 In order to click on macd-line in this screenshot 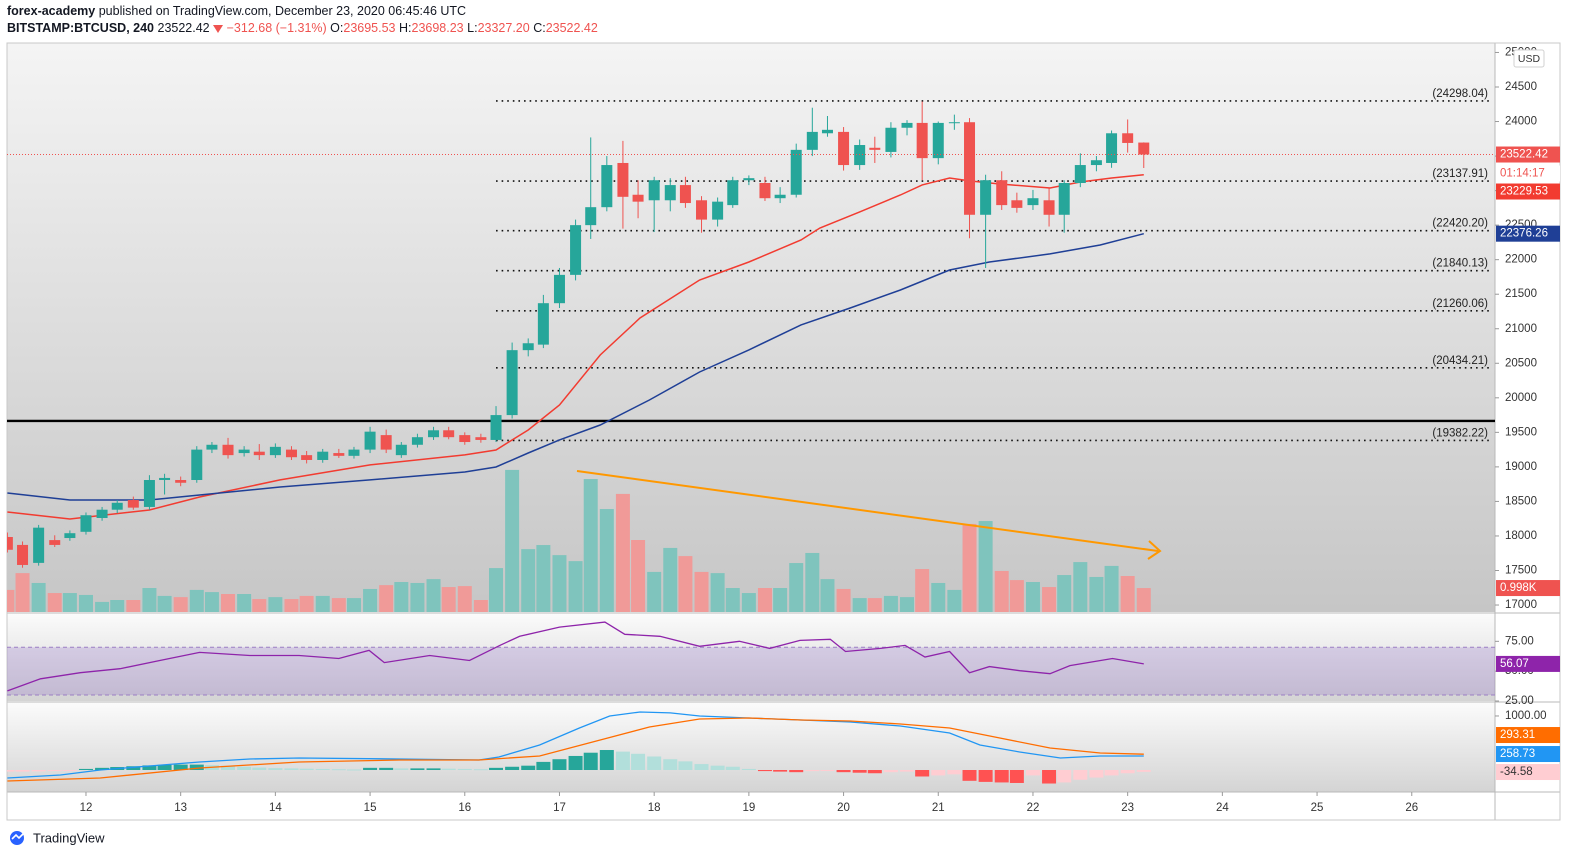, I will do `click(575, 745)`.